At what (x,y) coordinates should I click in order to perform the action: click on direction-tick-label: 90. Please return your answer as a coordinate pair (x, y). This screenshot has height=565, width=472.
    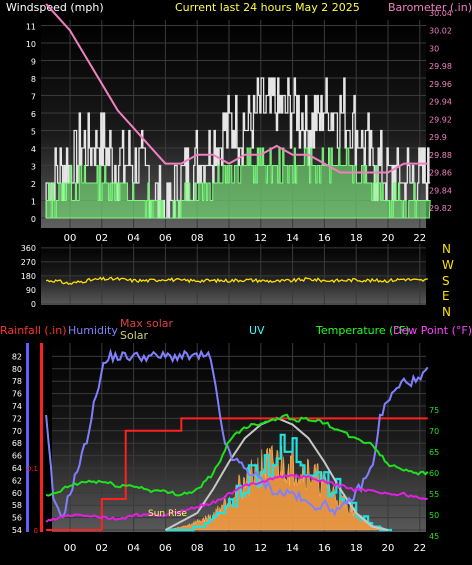
    Looking at the image, I should click on (31, 290).